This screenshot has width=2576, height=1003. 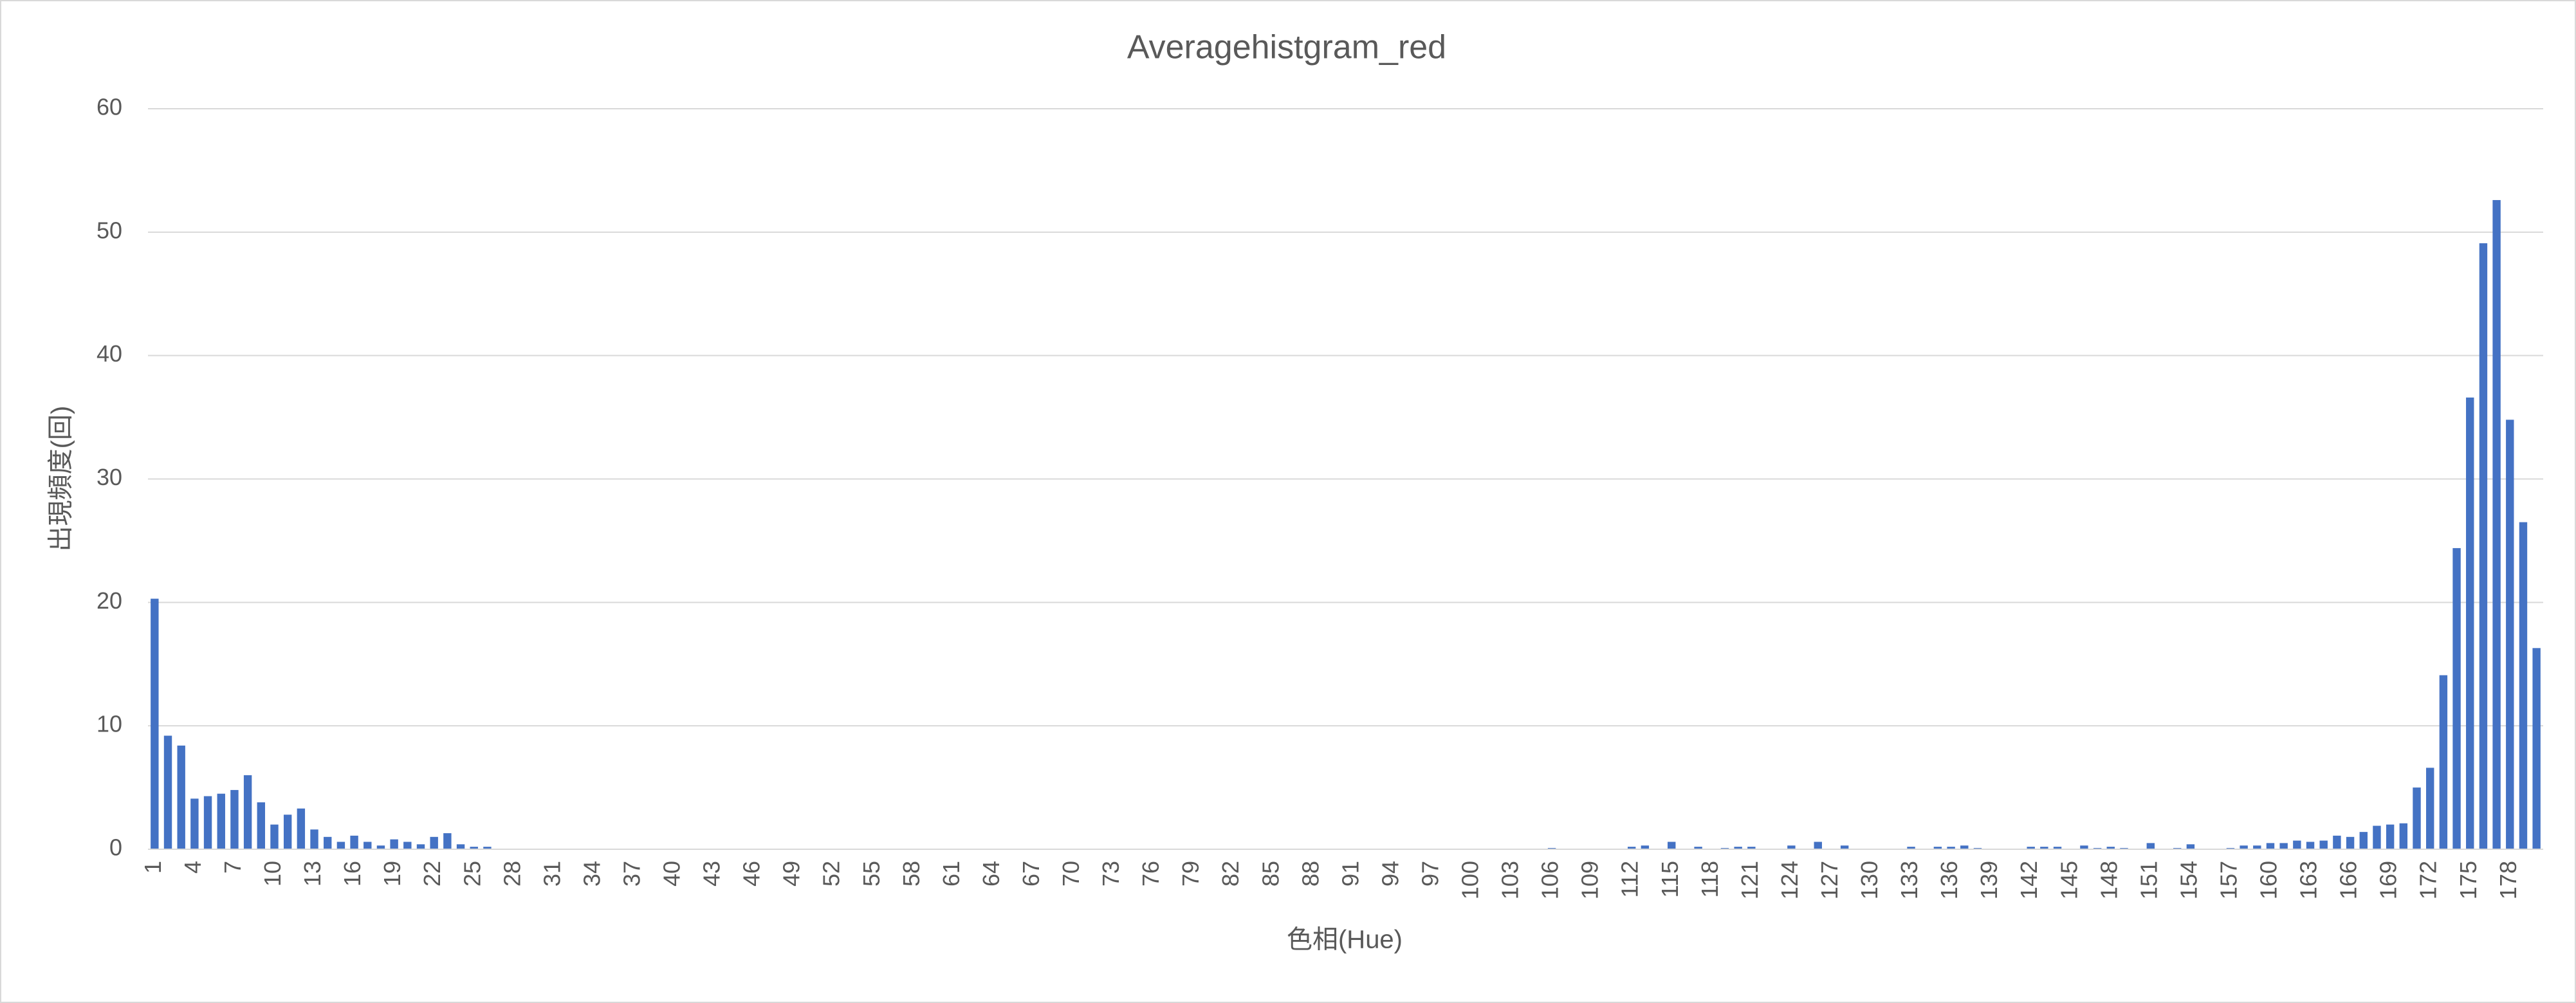 I want to click on x-tick-label: 52, so click(x=831, y=874).